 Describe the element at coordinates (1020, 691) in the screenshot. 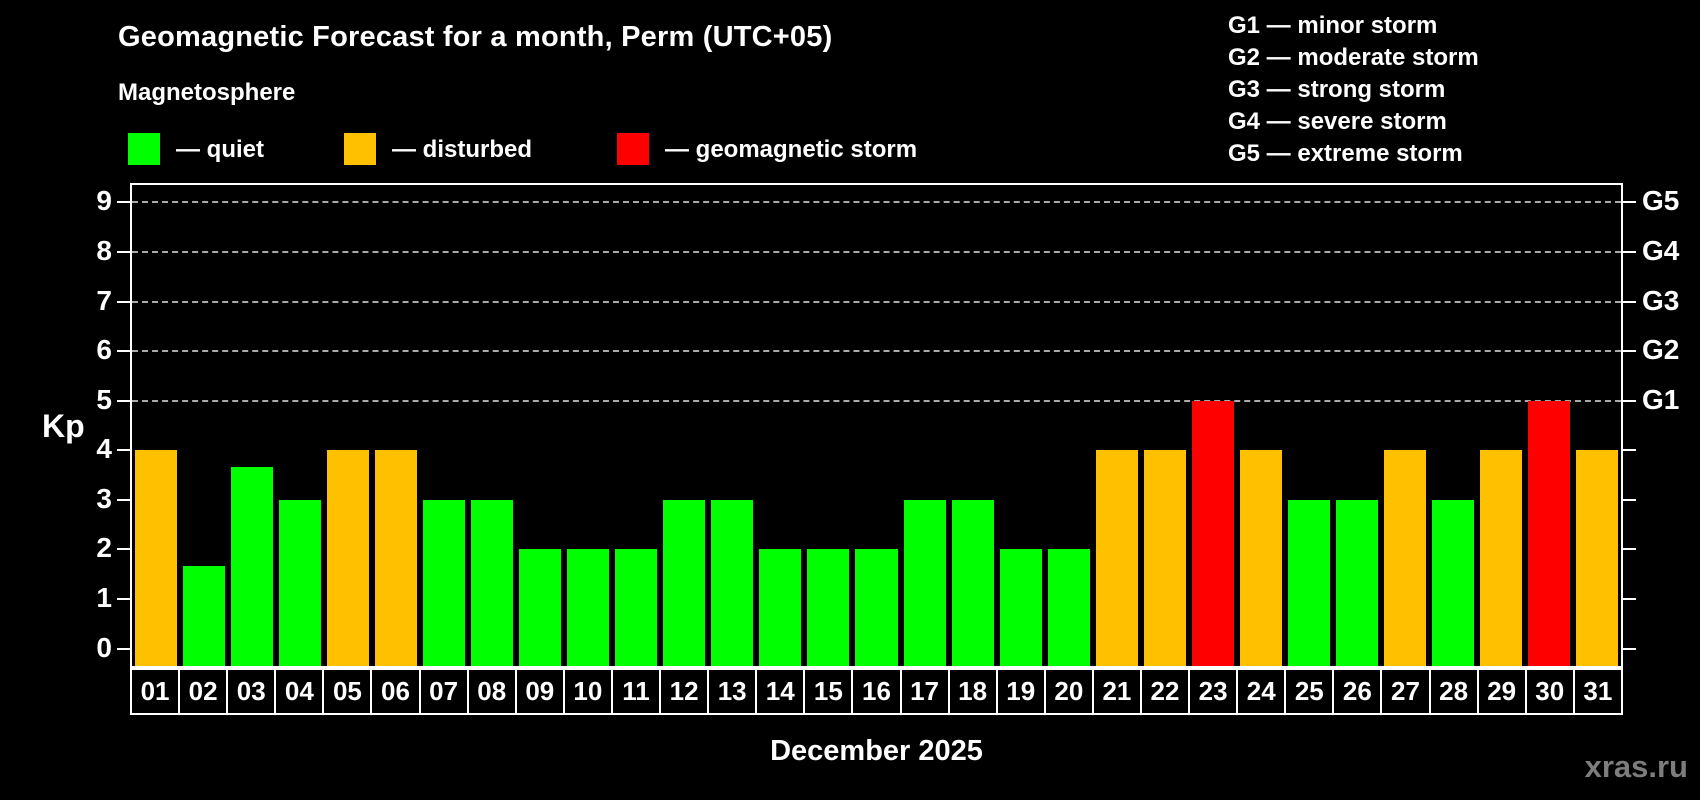

I see `day-cell-19: 19` at that location.